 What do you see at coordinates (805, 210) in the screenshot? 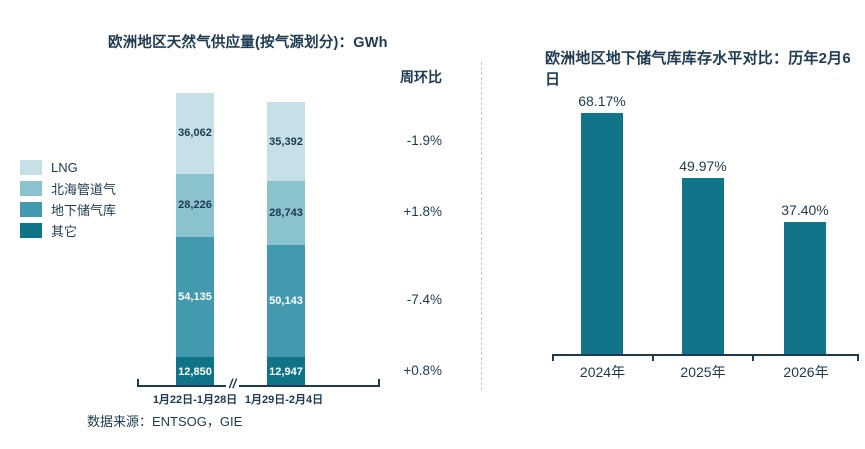
I see `storage-bar-value: 37.40%` at bounding box center [805, 210].